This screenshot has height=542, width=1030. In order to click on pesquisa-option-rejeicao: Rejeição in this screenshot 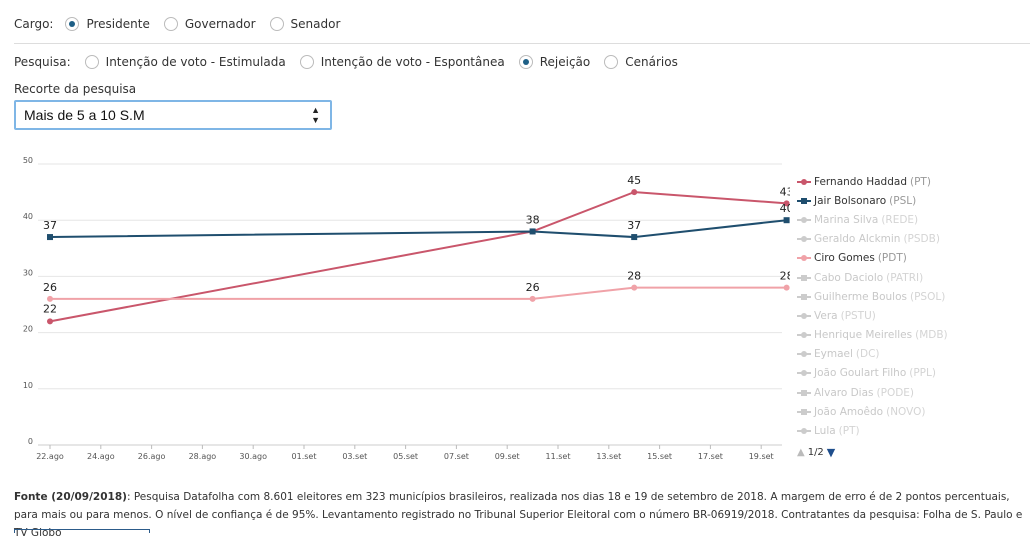, I will do `click(554, 62)`.